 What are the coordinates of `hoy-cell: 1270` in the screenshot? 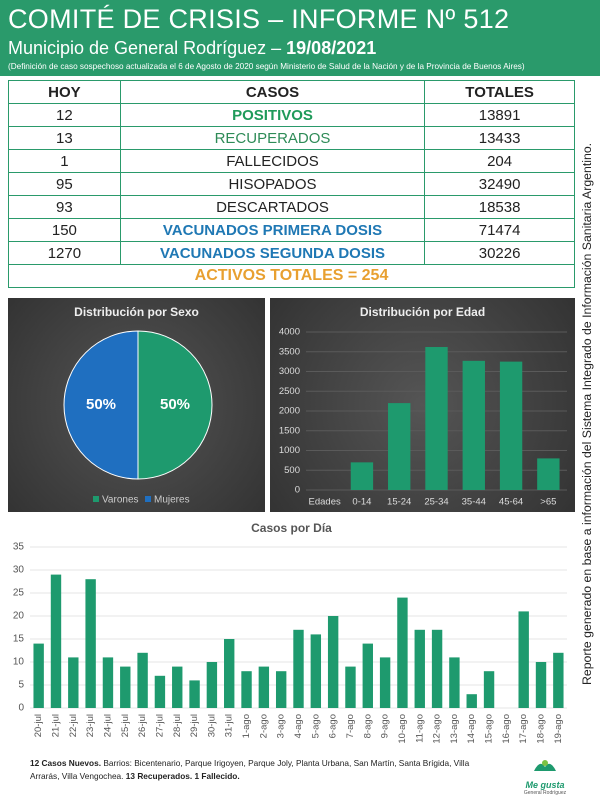 It's located at (64, 253).